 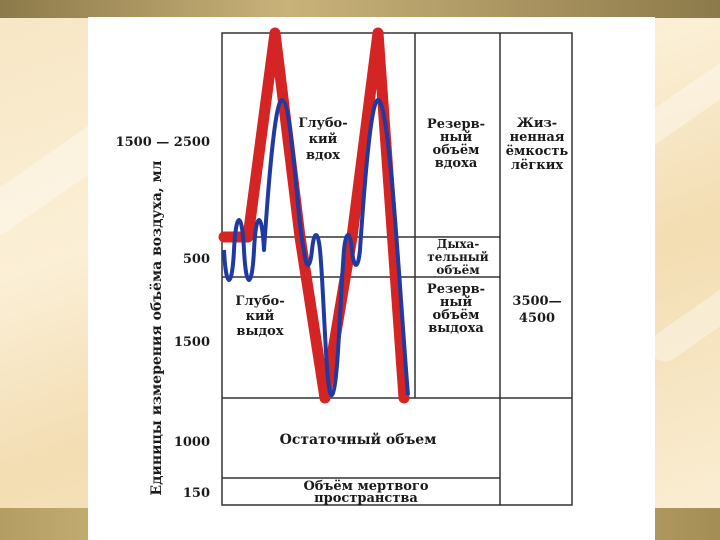 What do you see at coordinates (196, 493) in the screenshot?
I see `scale-label: 150` at bounding box center [196, 493].